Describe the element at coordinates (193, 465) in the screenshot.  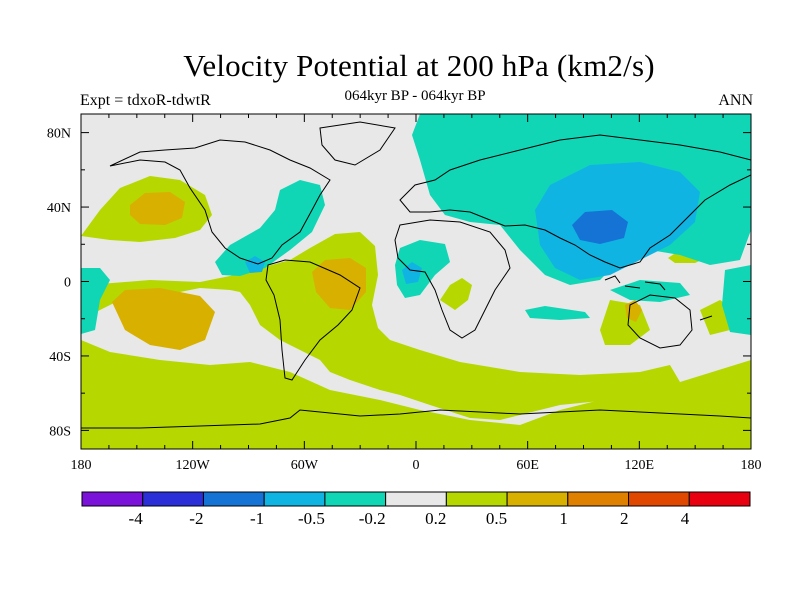
I see `x-tick-label: 120W` at that location.